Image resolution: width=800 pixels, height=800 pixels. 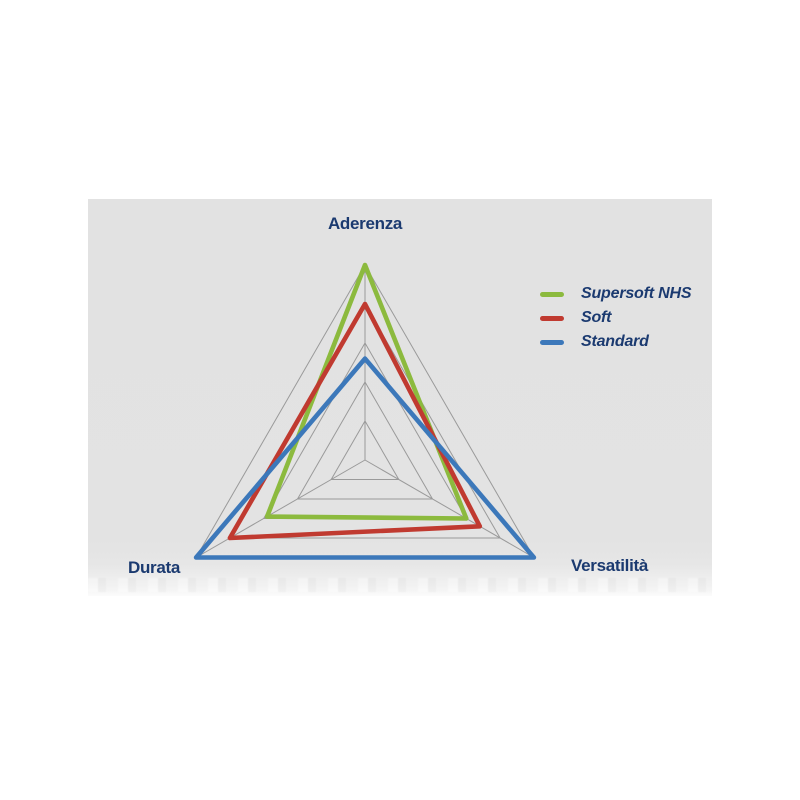 What do you see at coordinates (552, 342) in the screenshot?
I see `legend-swatch-standard-icon` at bounding box center [552, 342].